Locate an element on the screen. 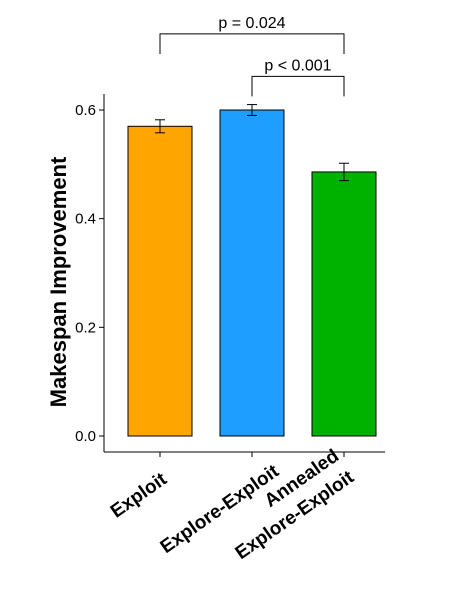 This screenshot has height=594, width=449. y-tick-label: 0.4 is located at coordinates (85, 219).